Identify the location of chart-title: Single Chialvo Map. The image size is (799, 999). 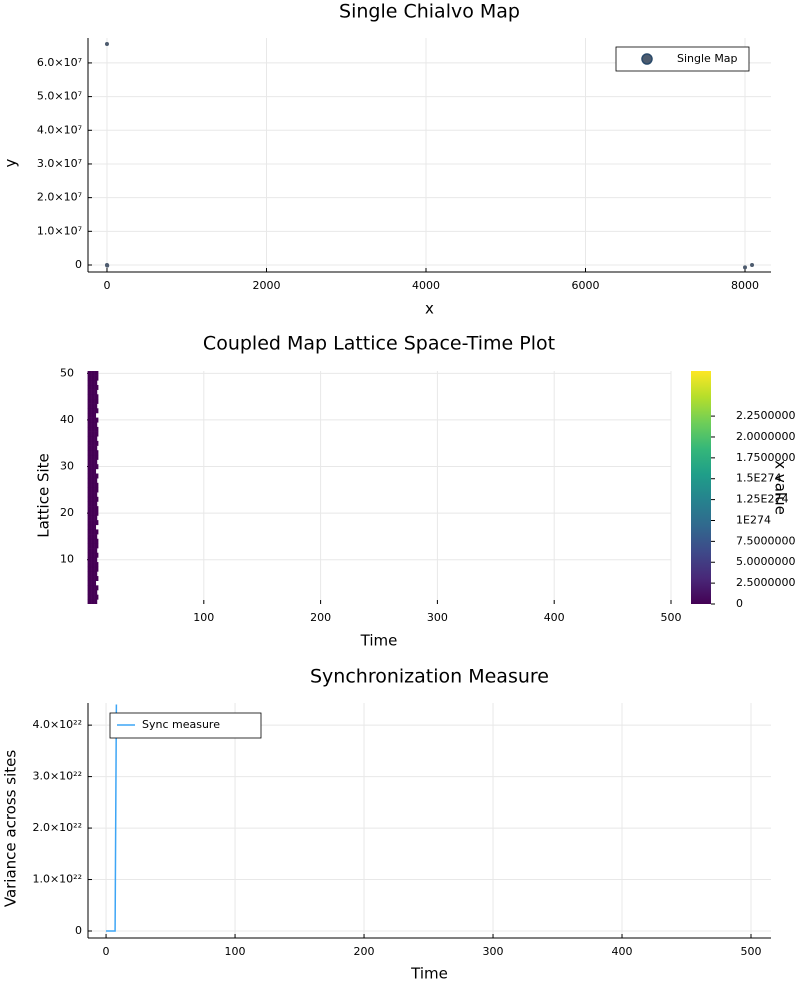
(429, 12).